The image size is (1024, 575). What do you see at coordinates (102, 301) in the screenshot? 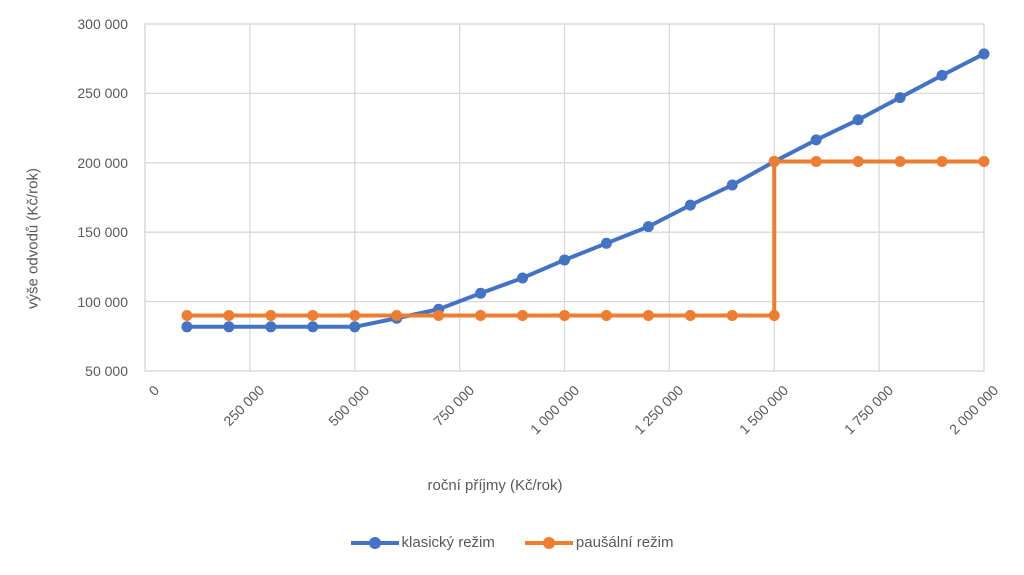
I see `y-tick-label: 100 000` at bounding box center [102, 301].